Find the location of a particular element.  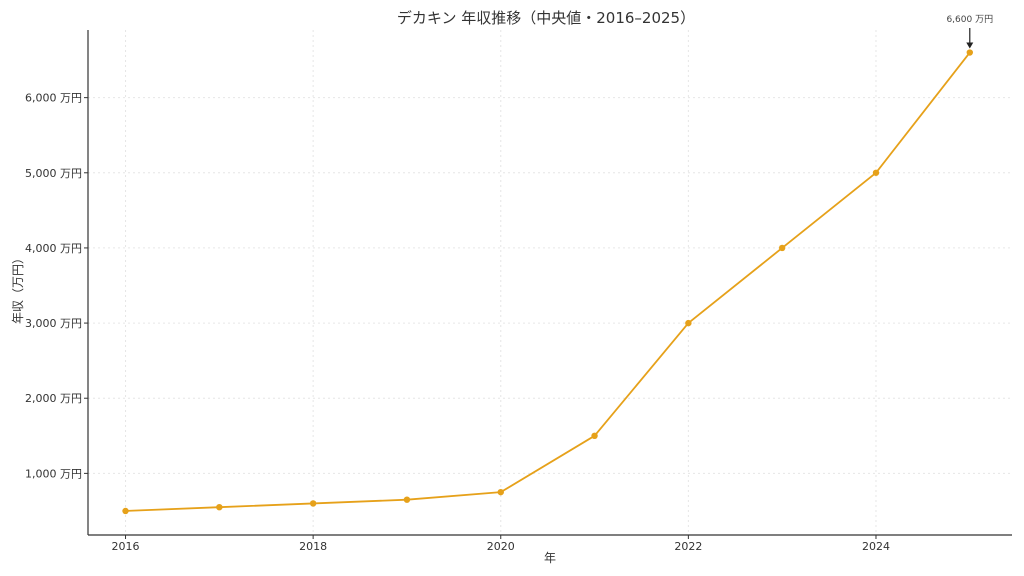

x-tick-label: 2016 is located at coordinates (126, 546).